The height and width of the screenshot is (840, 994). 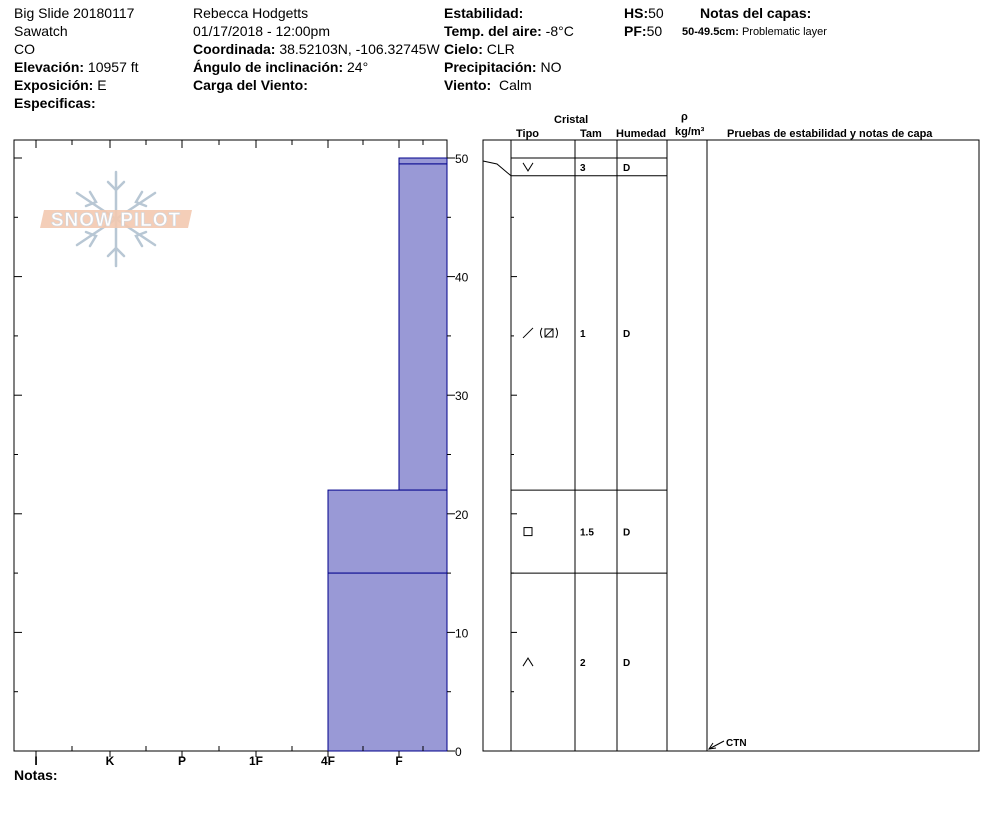 I want to click on ctn-marker: CTN, so click(x=727, y=744).